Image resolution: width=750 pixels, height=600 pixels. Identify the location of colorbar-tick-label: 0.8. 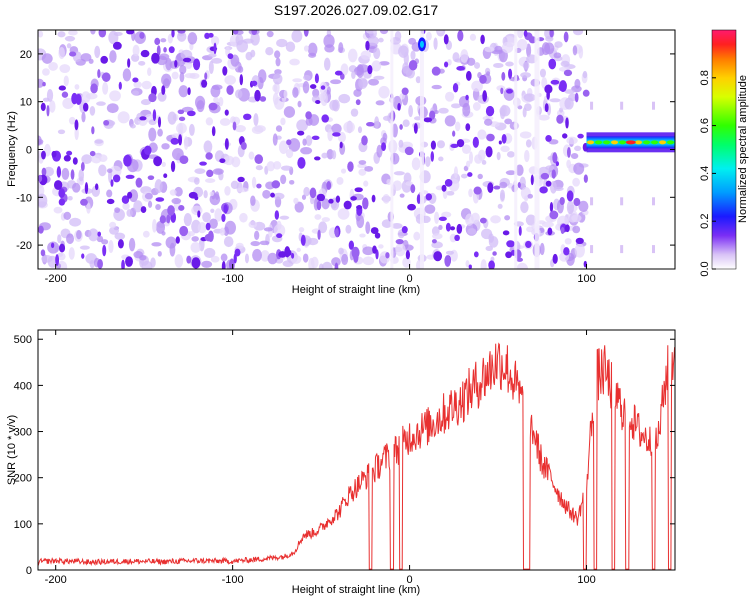
(705, 77).